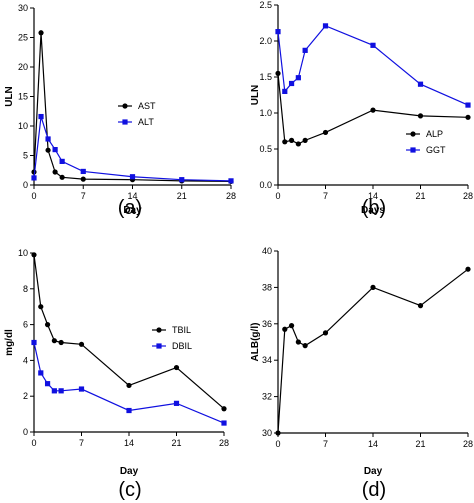 The image size is (474, 503). What do you see at coordinates (267, 324) in the screenshot?
I see `y-tick-label: 36` at bounding box center [267, 324].